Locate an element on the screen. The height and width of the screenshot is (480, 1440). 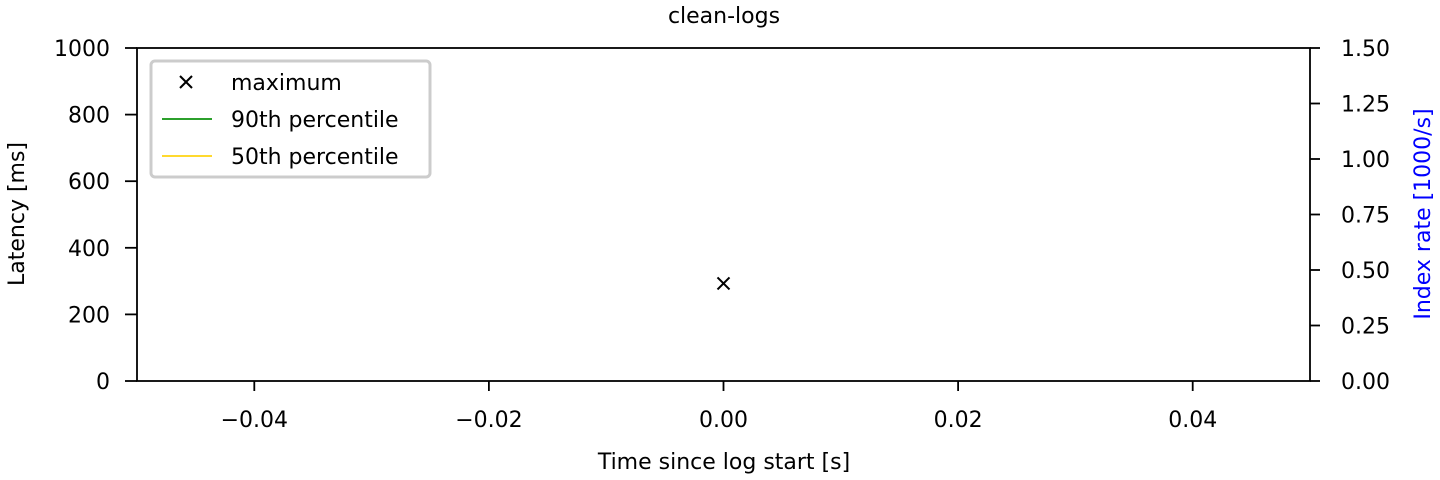
x-marker-stroke is located at coordinates (723, 283).